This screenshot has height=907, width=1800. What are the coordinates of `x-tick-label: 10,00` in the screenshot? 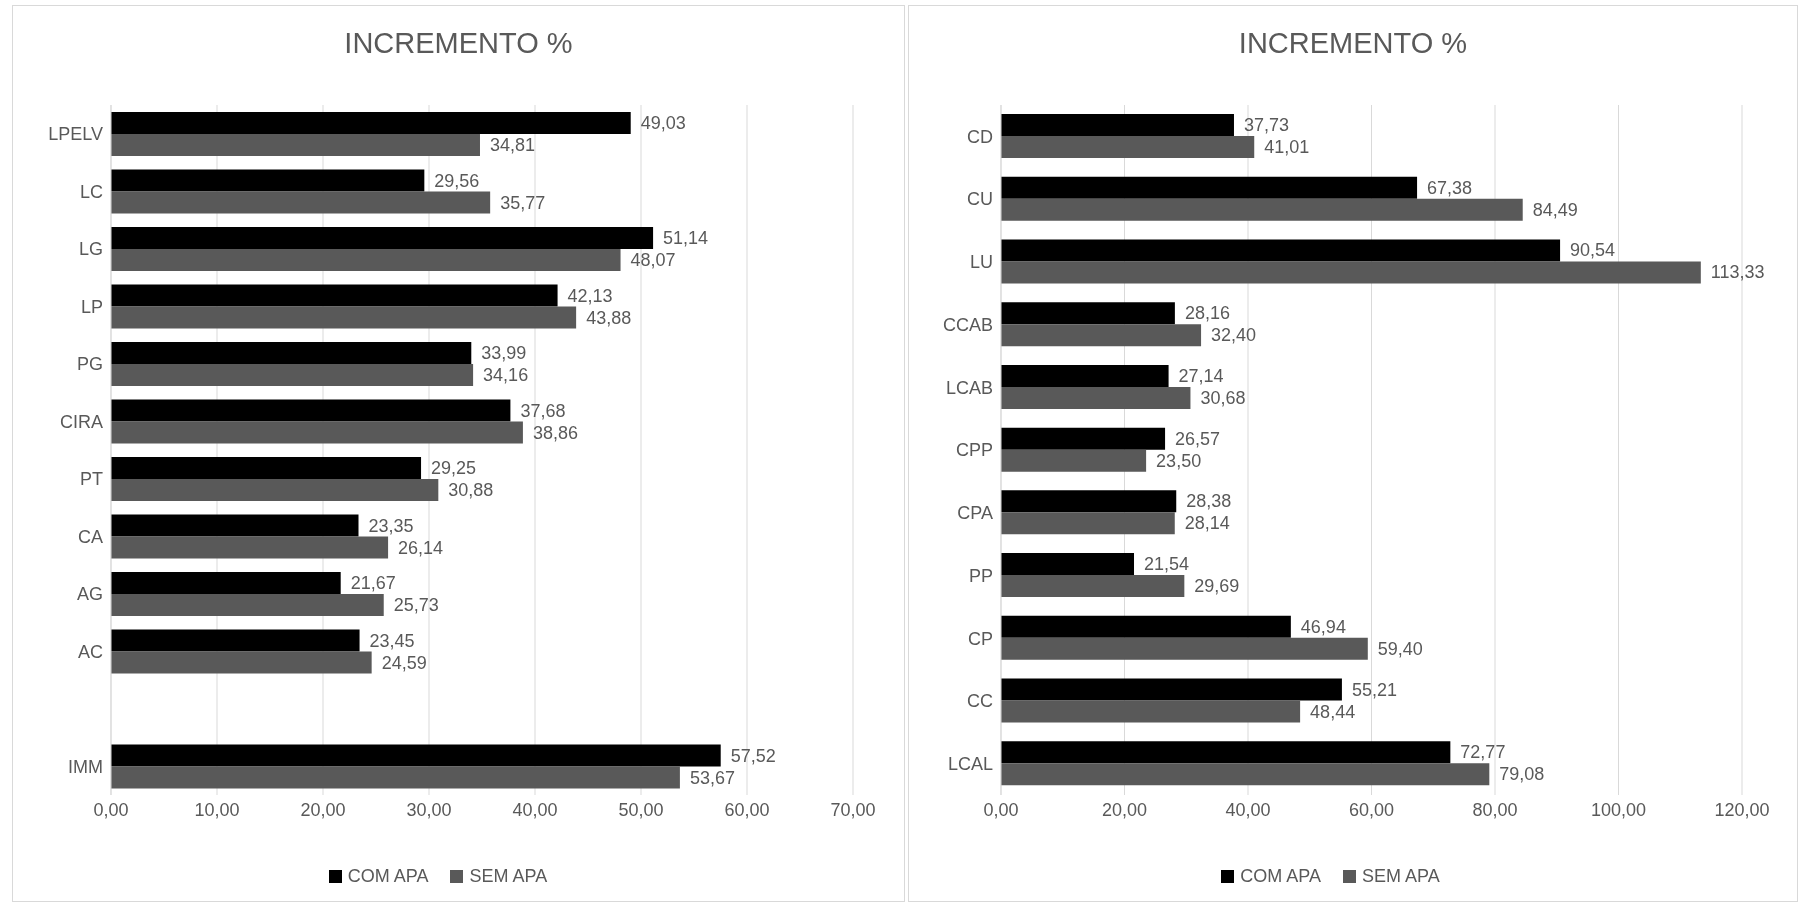 It's located at (217, 809).